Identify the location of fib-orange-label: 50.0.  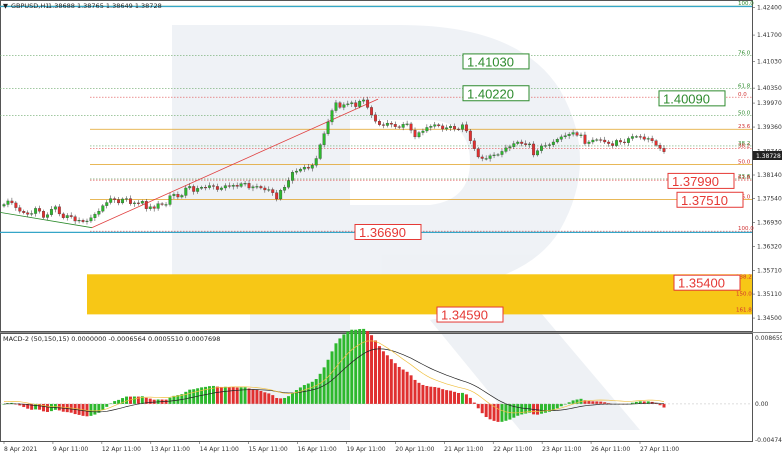
(744, 162).